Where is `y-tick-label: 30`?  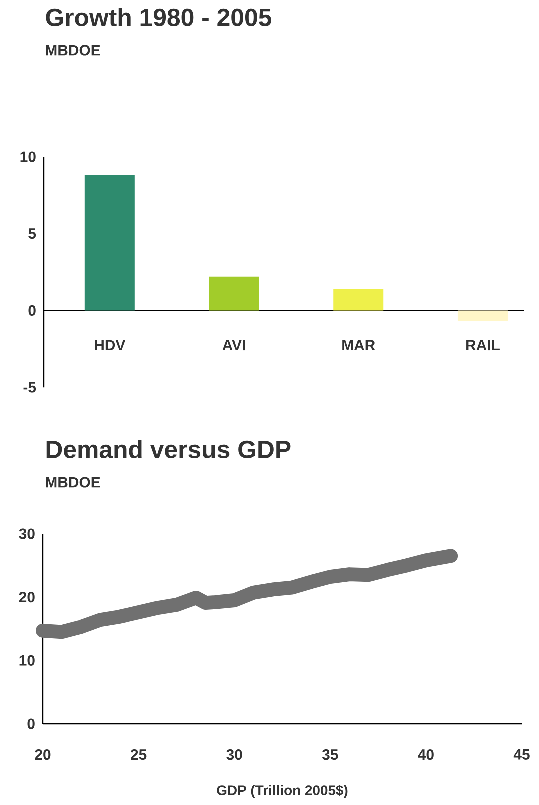
y-tick-label: 30 is located at coordinates (27, 534).